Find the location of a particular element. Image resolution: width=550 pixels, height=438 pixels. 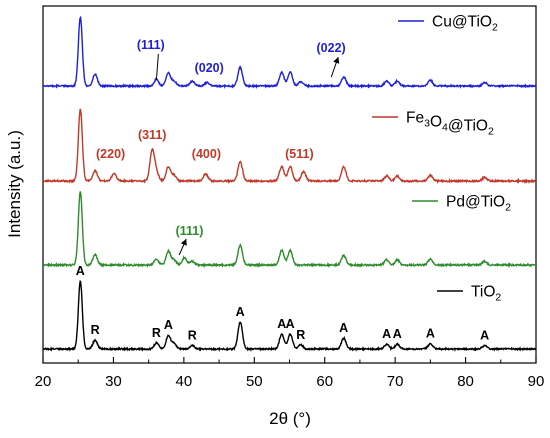

x-tick-label: 40 is located at coordinates (184, 381).